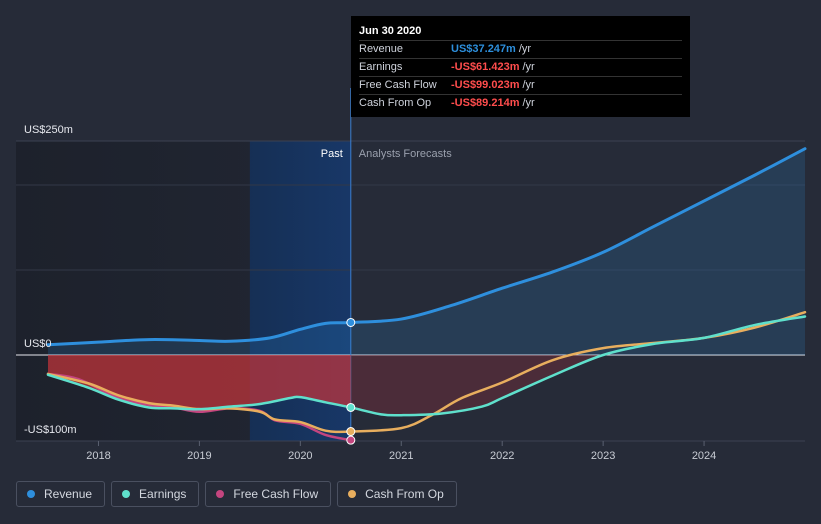 This screenshot has height=524, width=821. What do you see at coordinates (404, 494) in the screenshot?
I see `legend-label: Cash From Op` at bounding box center [404, 494].